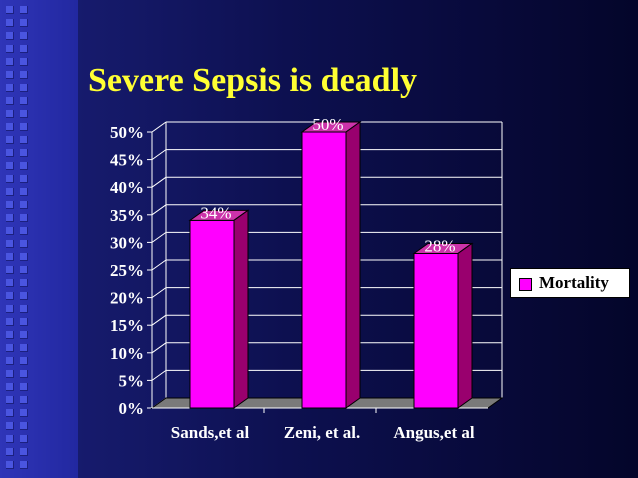 The width and height of the screenshot is (638, 478). What do you see at coordinates (215, 212) in the screenshot?
I see `data-label: 34%` at bounding box center [215, 212].